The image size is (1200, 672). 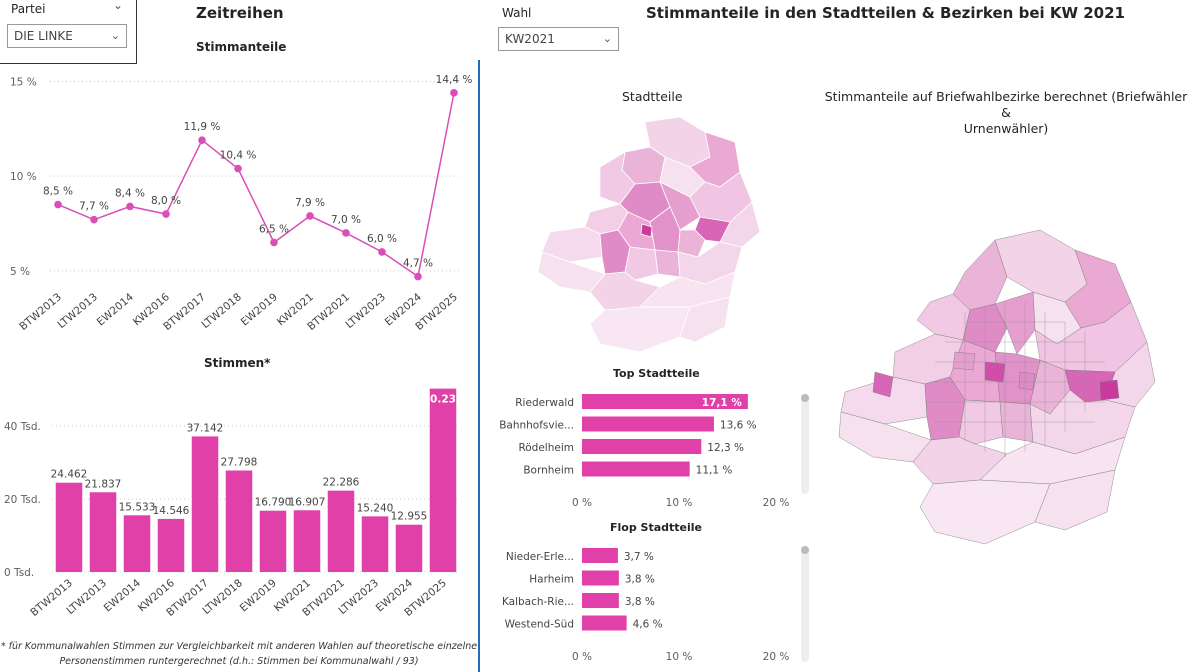 What do you see at coordinates (382, 239) in the screenshot?
I see `data-label: 6,0 %` at bounding box center [382, 239].